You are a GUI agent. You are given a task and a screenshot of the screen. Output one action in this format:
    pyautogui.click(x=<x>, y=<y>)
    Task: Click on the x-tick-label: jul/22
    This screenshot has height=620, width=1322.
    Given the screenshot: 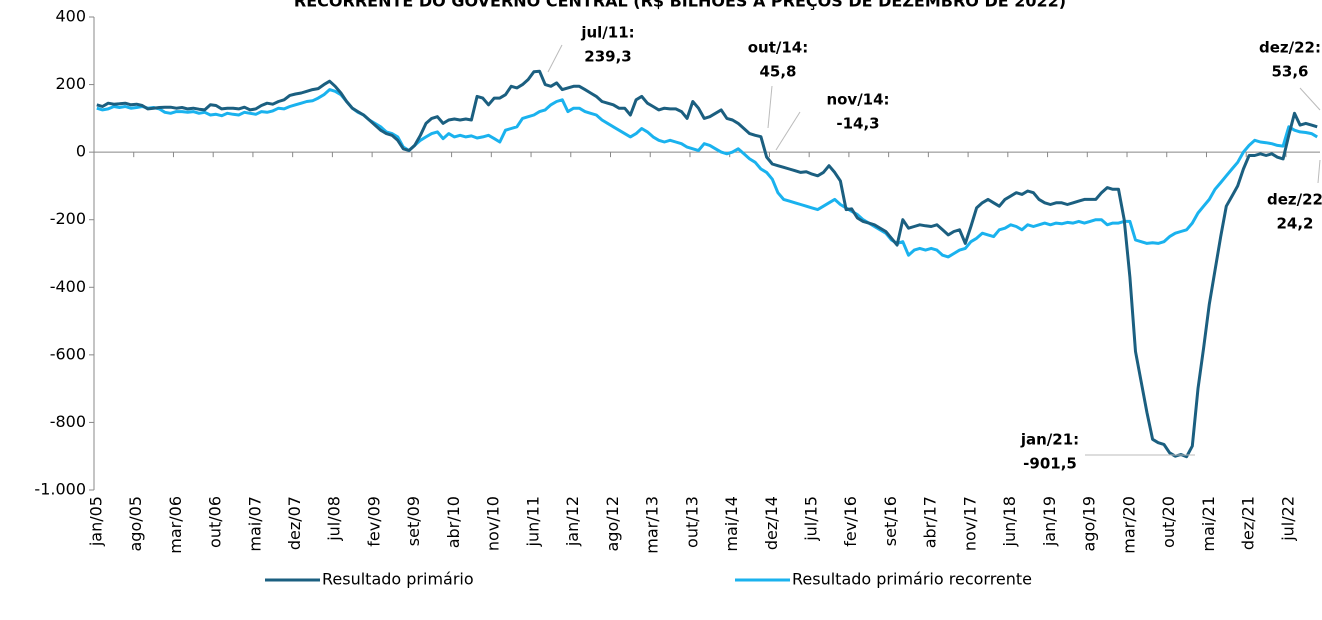 What is the action you would take?
    pyautogui.click(x=1287, y=519)
    